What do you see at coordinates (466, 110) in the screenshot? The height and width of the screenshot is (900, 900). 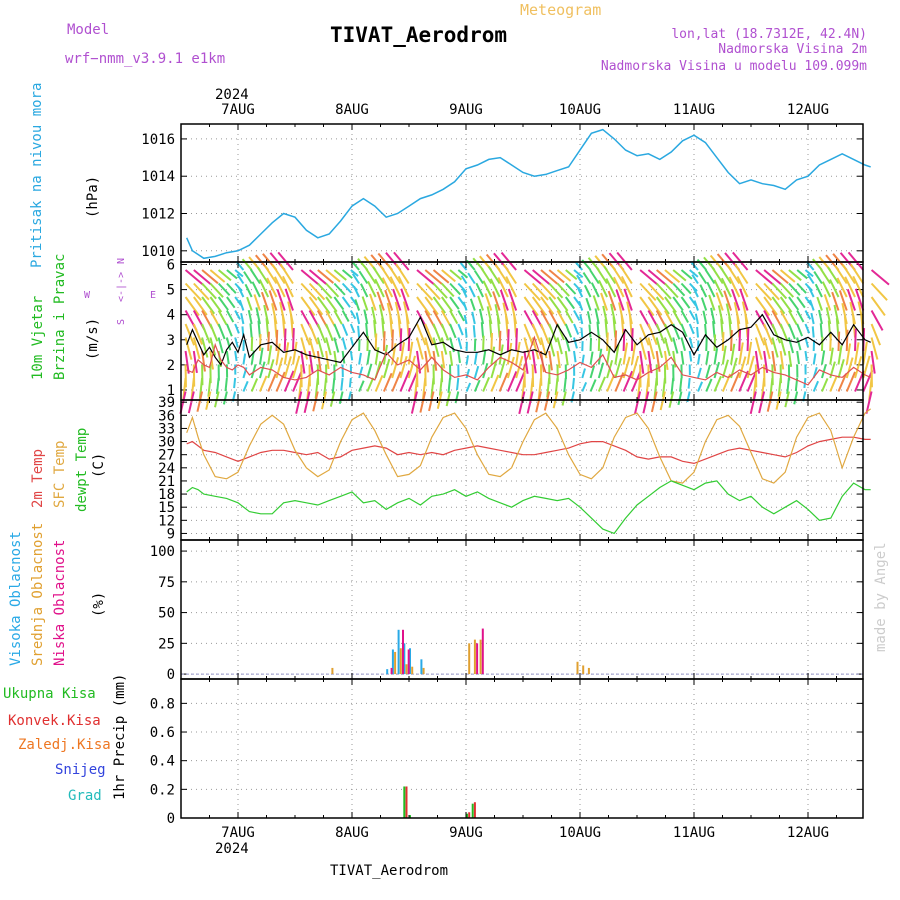 I see `day-label-top: 9AUG` at bounding box center [466, 110].